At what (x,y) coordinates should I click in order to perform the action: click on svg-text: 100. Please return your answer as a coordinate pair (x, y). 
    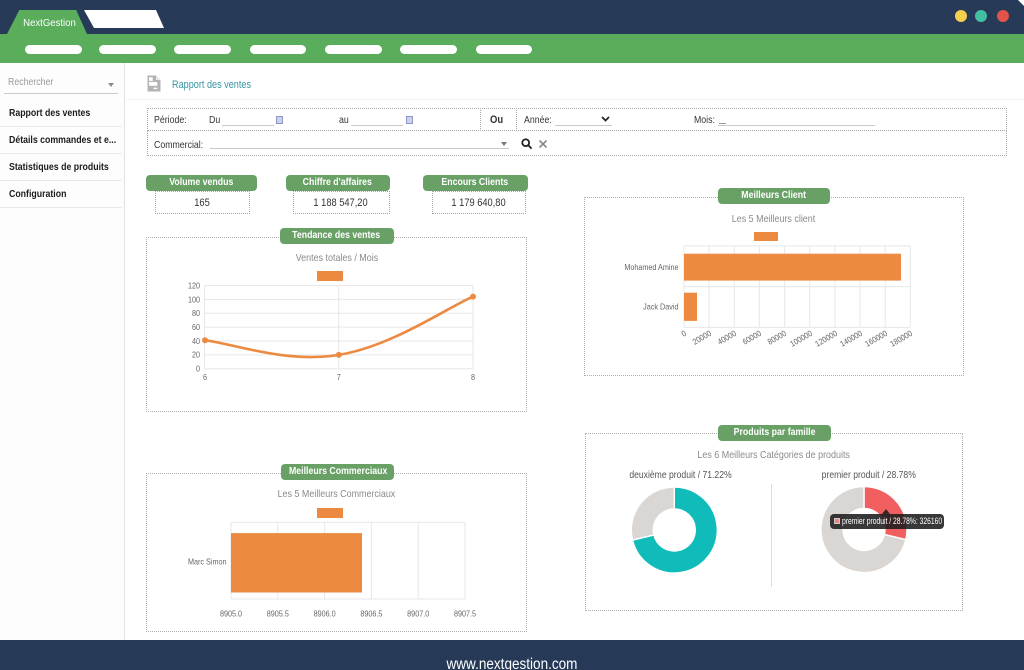
    Looking at the image, I should click on (194, 300).